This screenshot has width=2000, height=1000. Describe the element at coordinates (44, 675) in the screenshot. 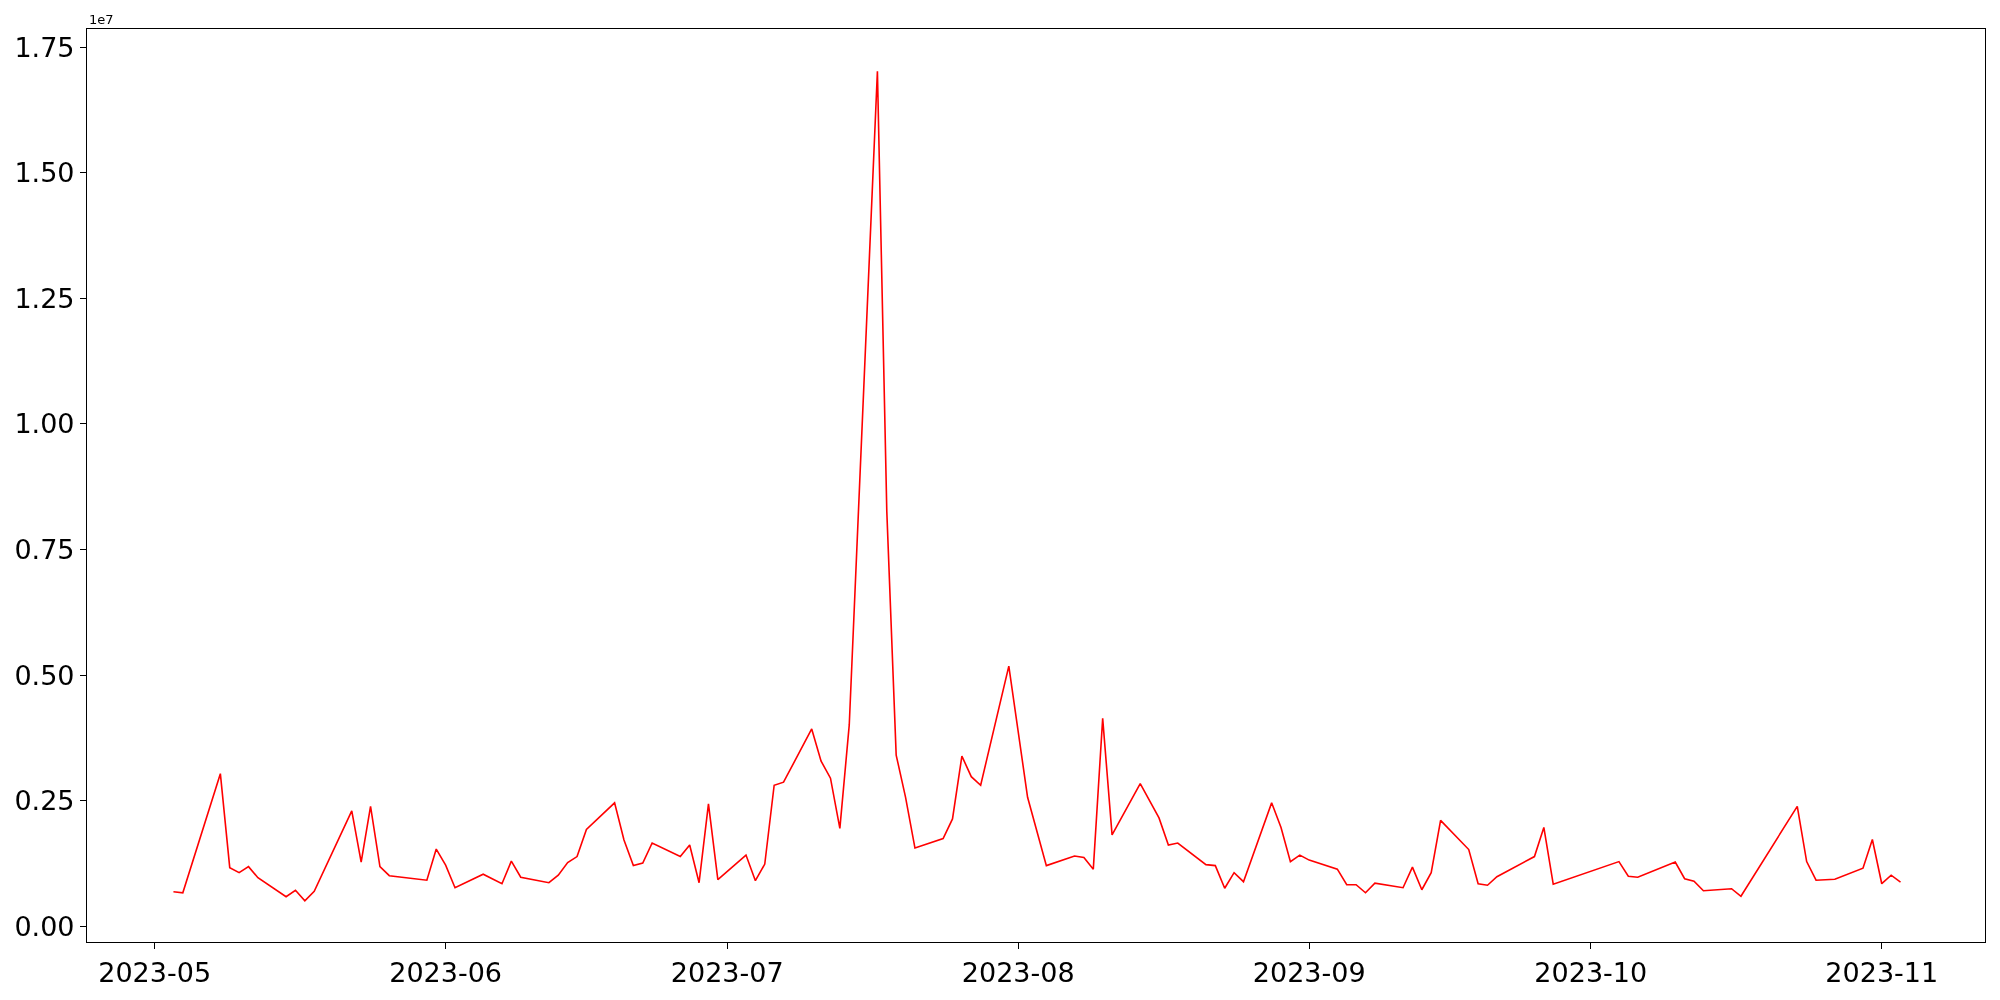

I see `y-tick-label: 0.50` at that location.